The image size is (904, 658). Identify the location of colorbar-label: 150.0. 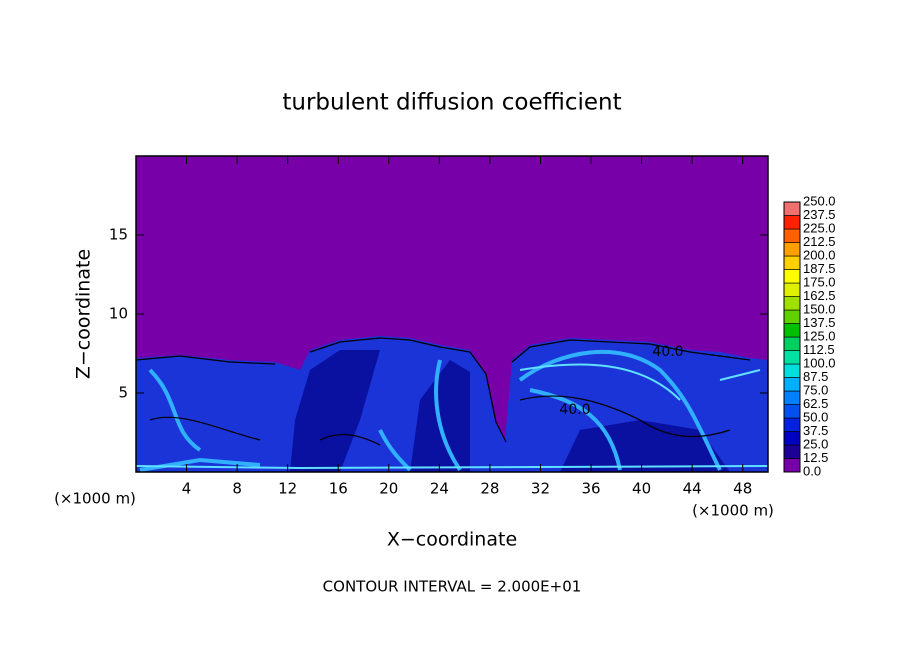
(819, 308).